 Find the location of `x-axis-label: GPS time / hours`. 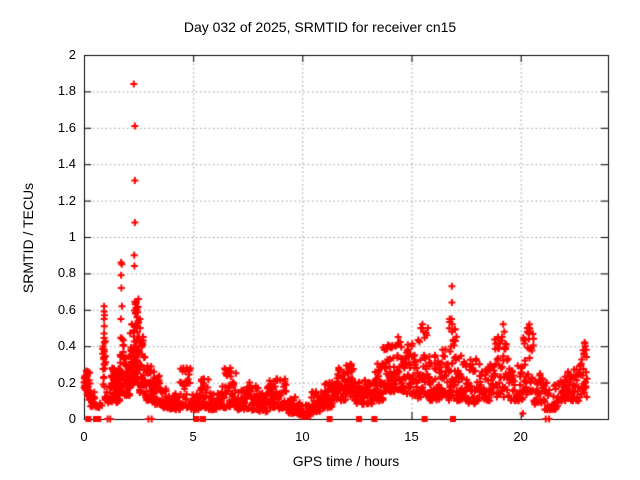

x-axis-label: GPS time / hours is located at coordinates (346, 461).